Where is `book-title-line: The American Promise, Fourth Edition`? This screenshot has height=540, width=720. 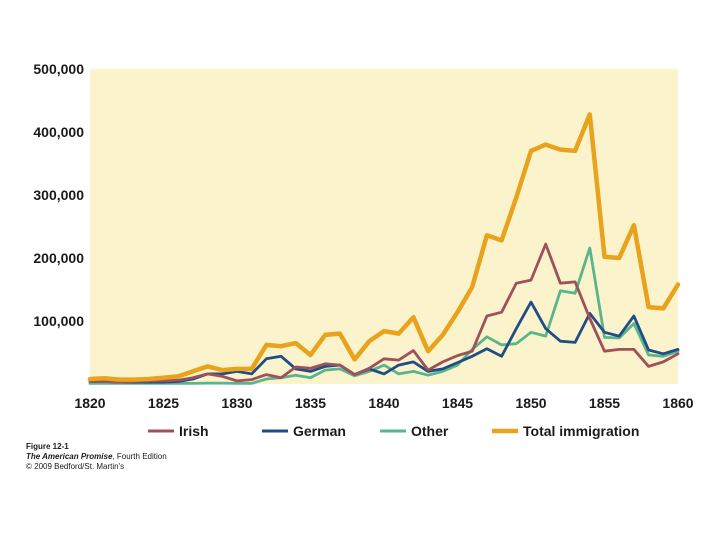 book-title-line: The American Promise, Fourth Edition is located at coordinates (96, 457).